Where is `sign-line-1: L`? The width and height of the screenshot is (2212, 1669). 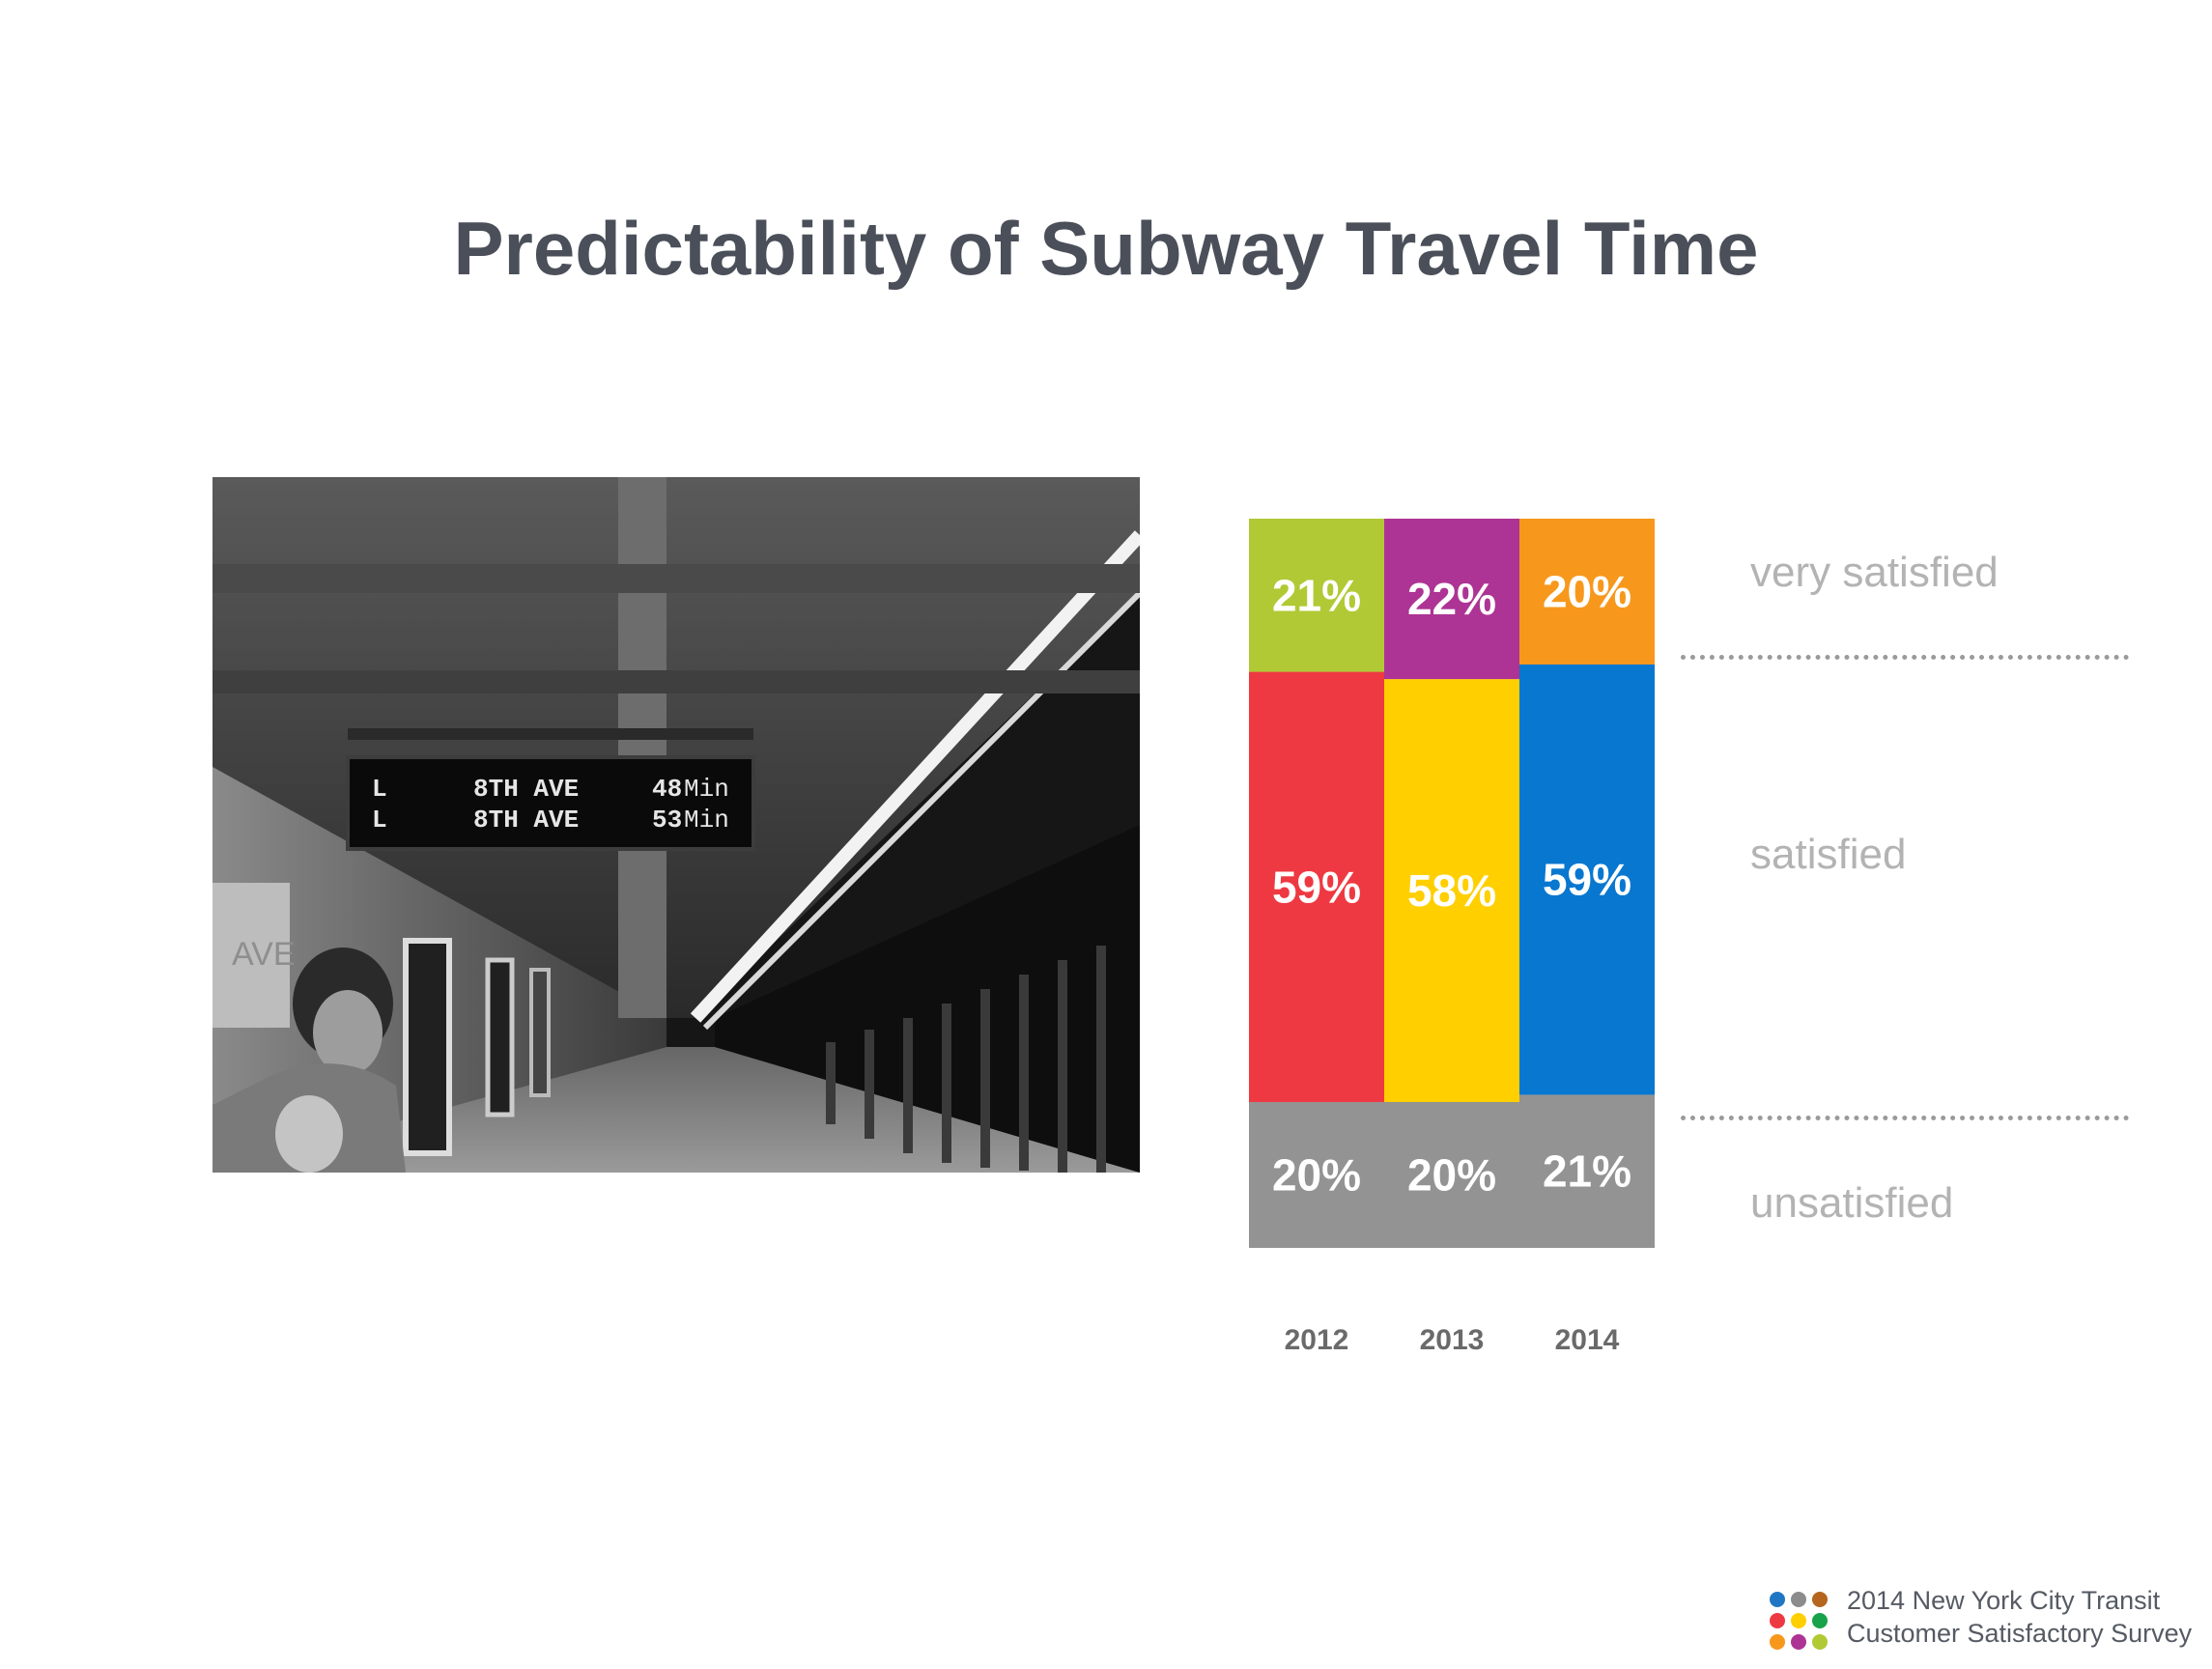
sign-line-1: L is located at coordinates (379, 789).